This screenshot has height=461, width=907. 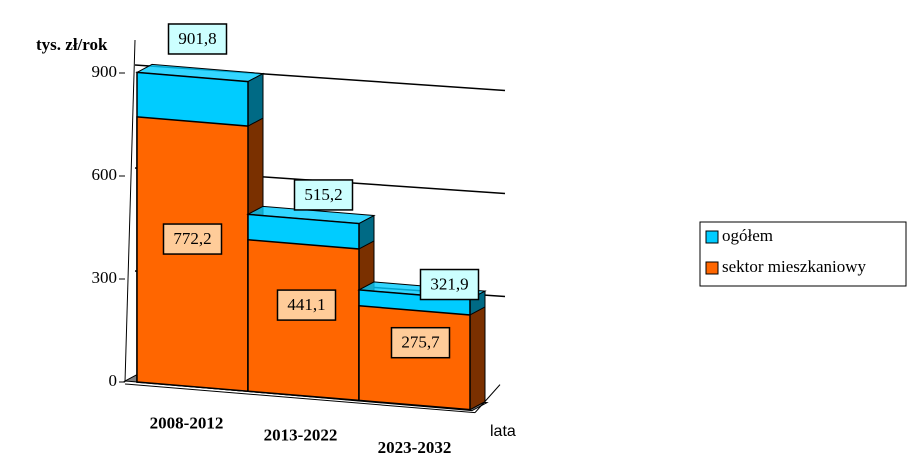 What do you see at coordinates (301, 435) in the screenshot?
I see `x-tick-label: 2013-2022` at bounding box center [301, 435].